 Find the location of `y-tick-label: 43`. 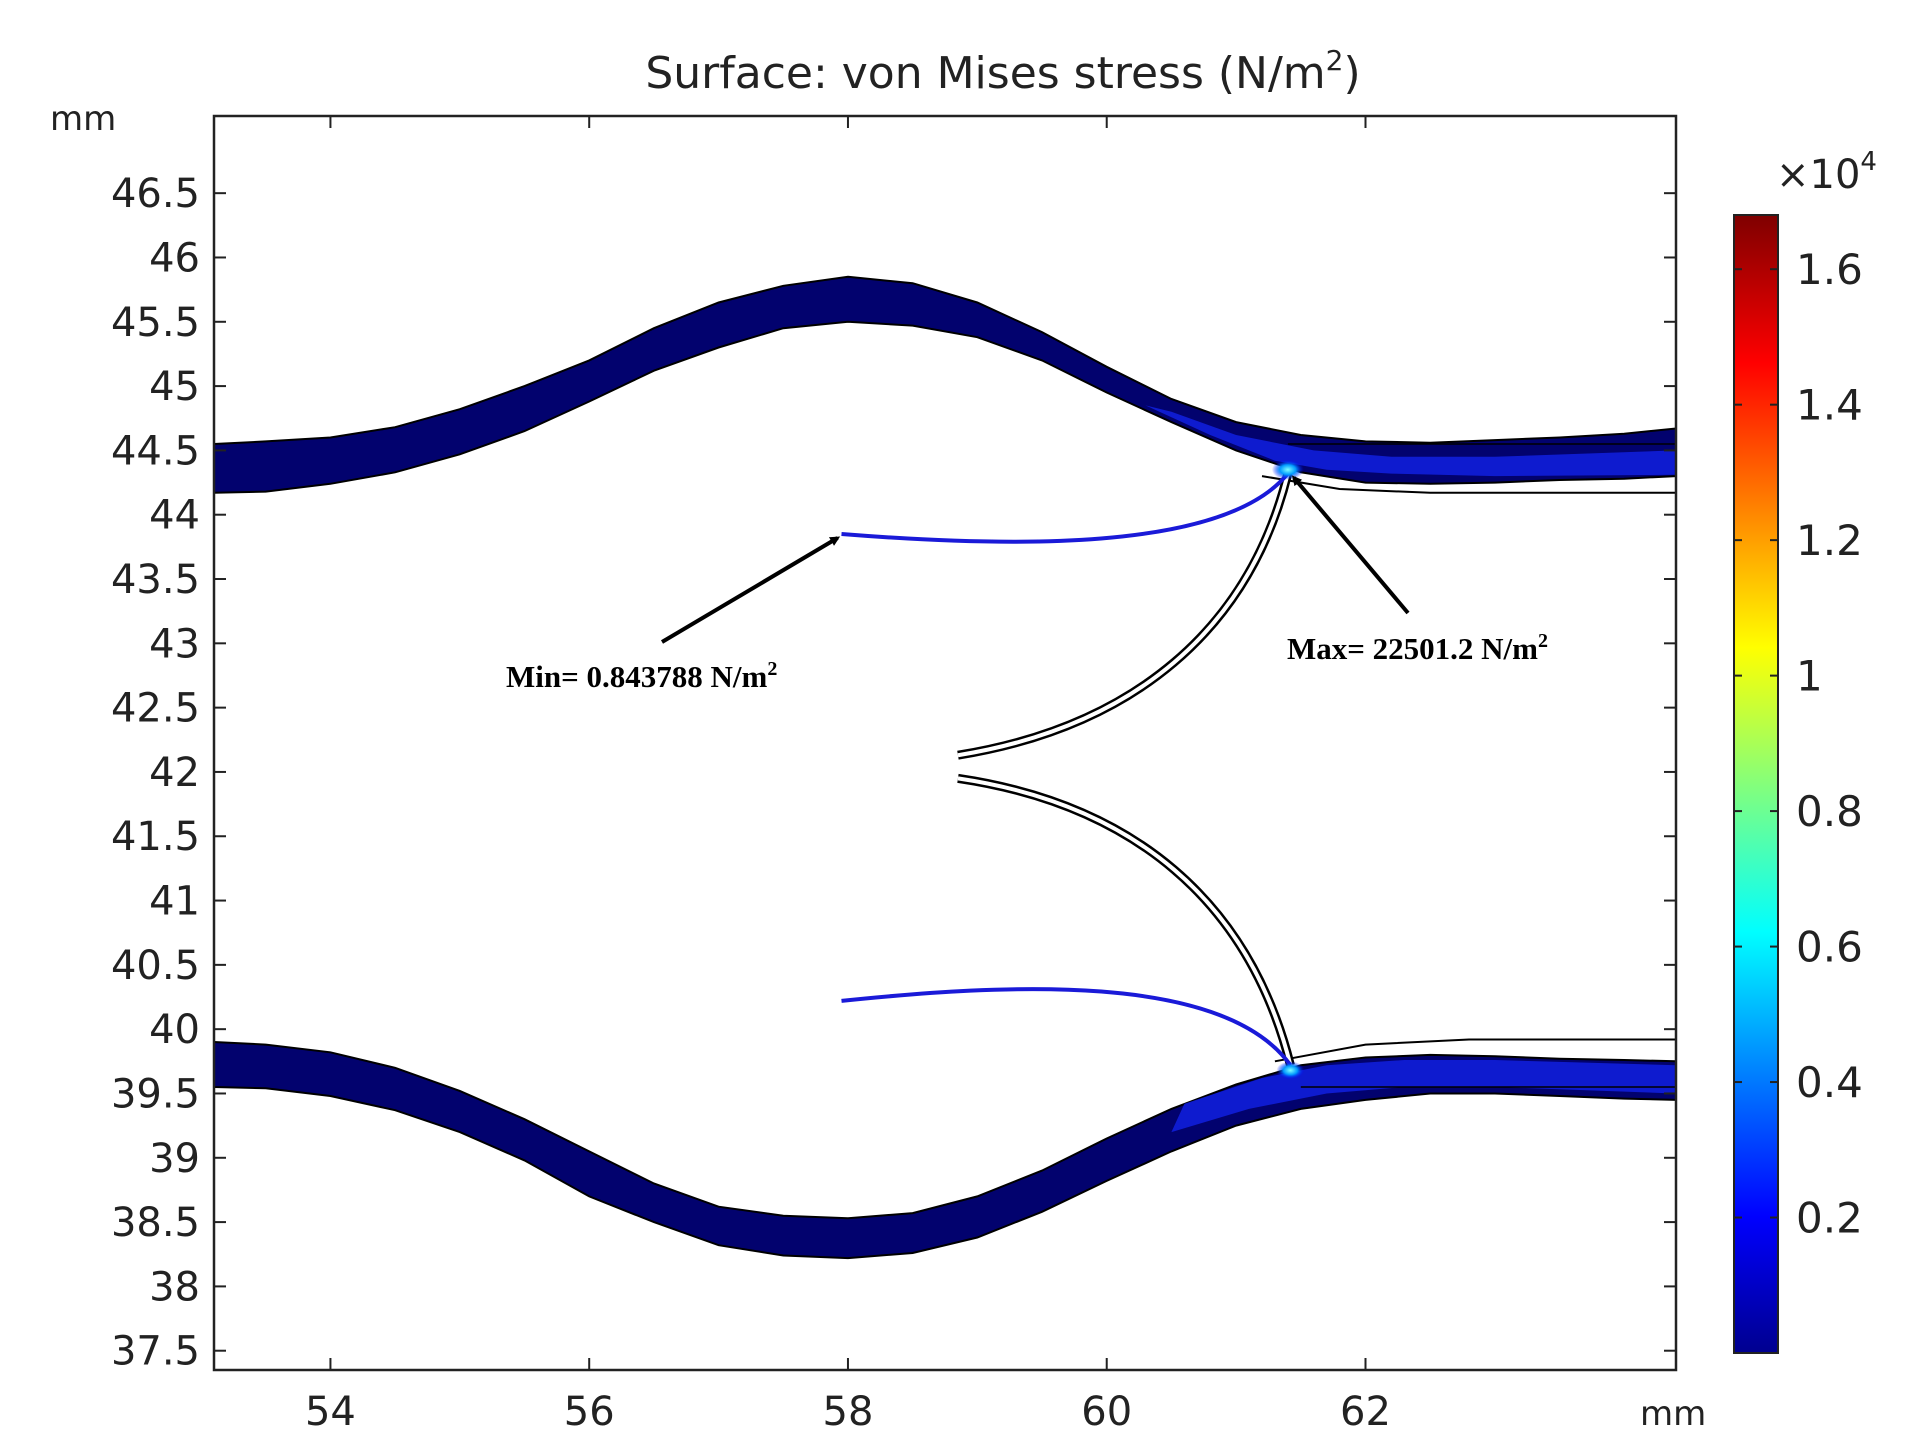

y-tick-label: 43 is located at coordinates (174, 644).